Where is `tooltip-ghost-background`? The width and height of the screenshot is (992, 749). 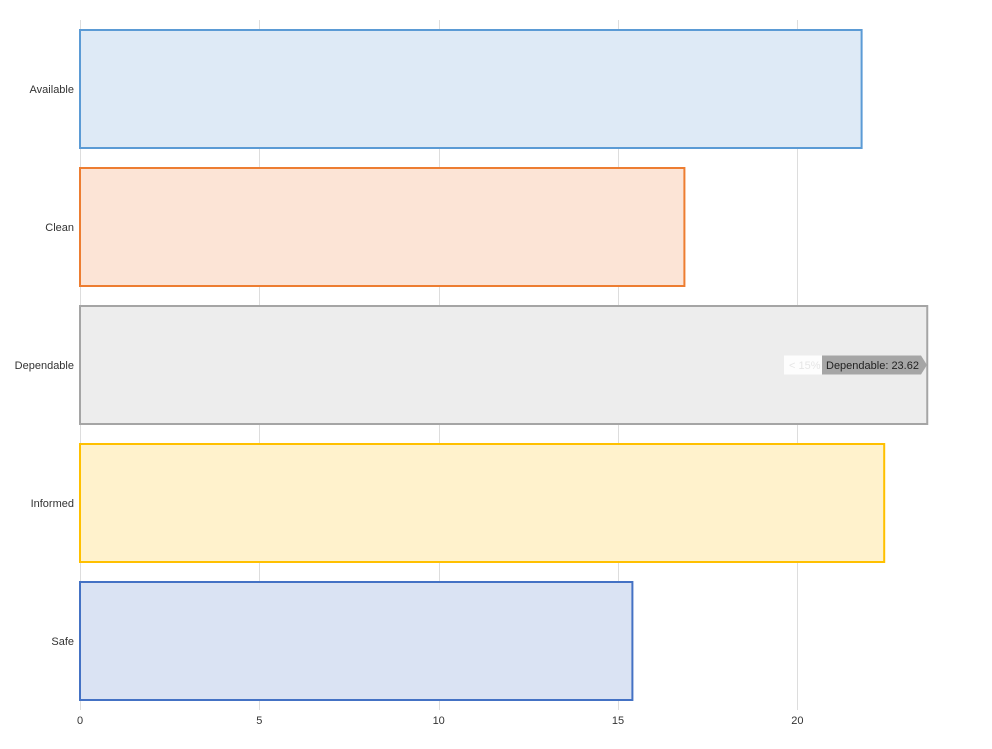 tooltip-ghost-background is located at coordinates (803, 365).